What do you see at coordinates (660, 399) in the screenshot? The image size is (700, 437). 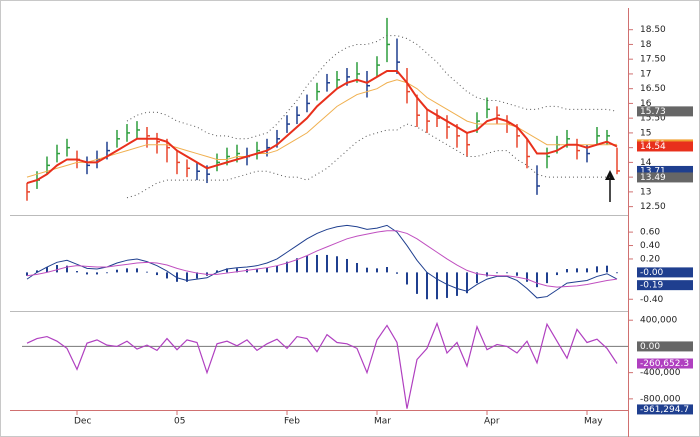 I see `y-tick-label: -800,000` at bounding box center [660, 399].